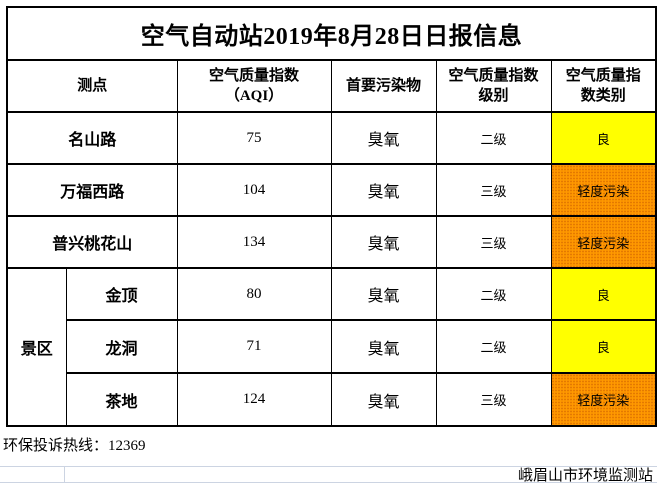 This screenshot has height=485, width=657. Describe the element at coordinates (74, 446) in the screenshot. I see `hotline-label: 环保投诉热线：12369` at that location.